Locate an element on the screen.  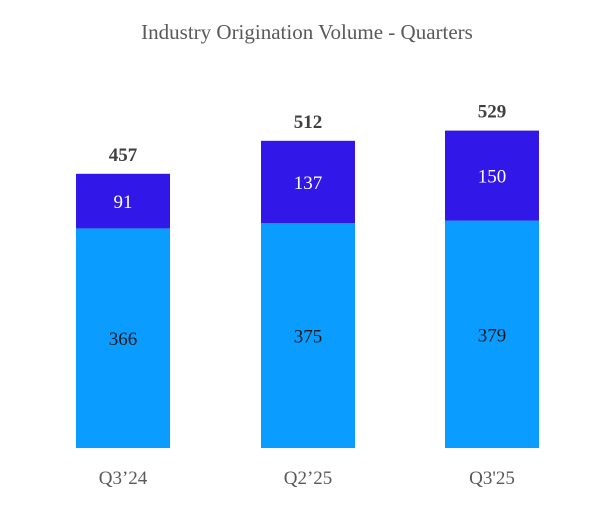
x-tick-label-1: Q2’25 is located at coordinates (308, 478).